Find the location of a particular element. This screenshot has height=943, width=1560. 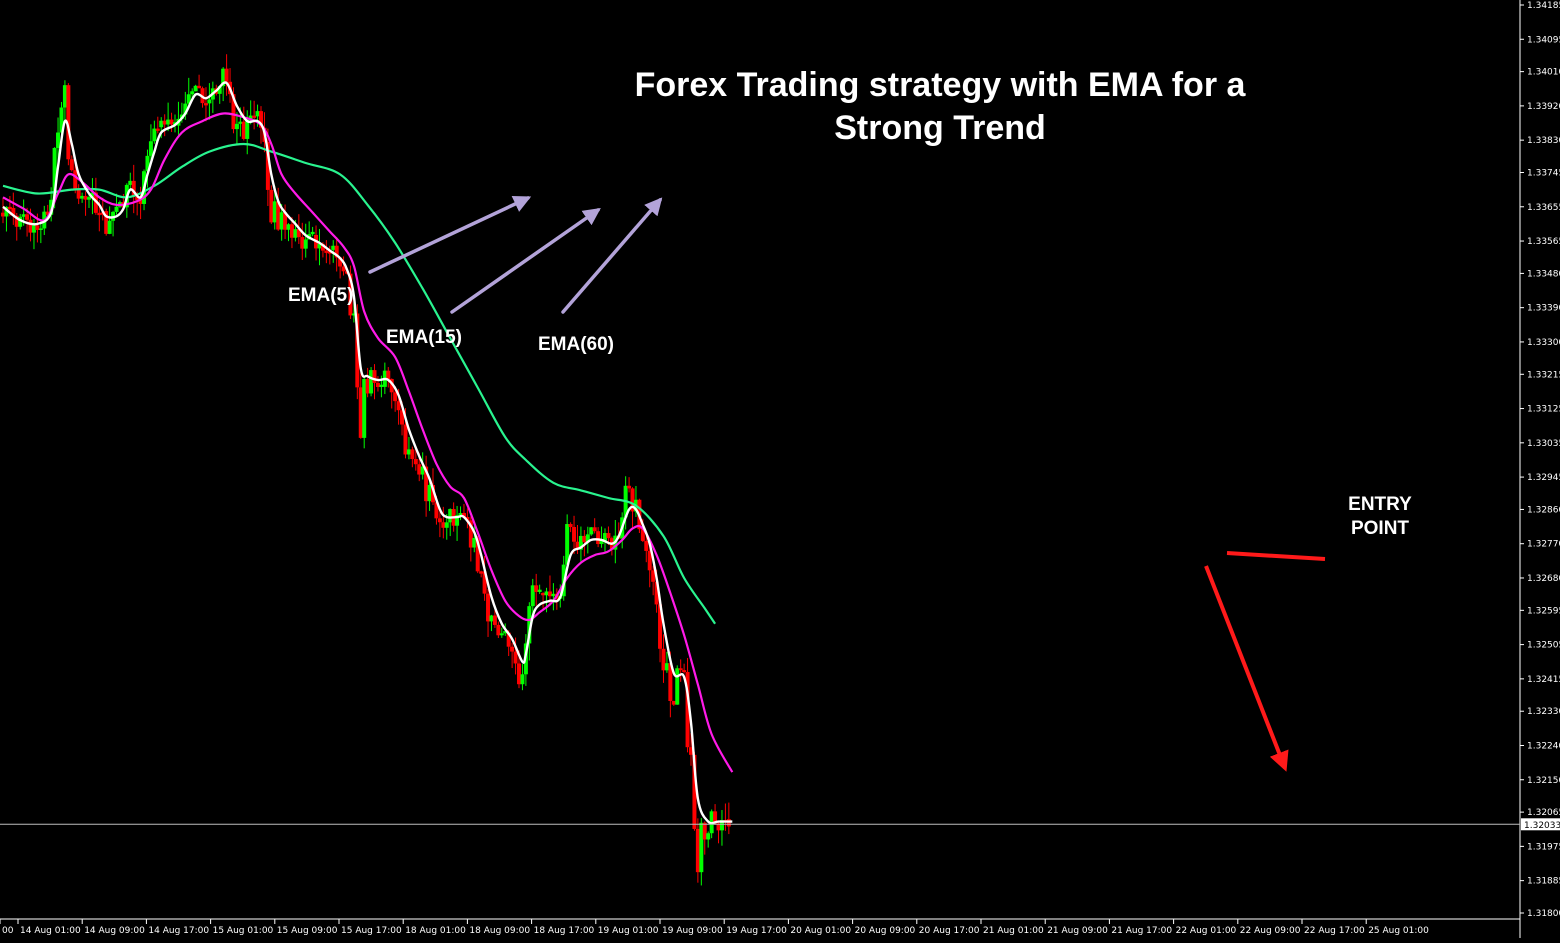

time-tick-label: 14 Aug 01:00 is located at coordinates (50, 931).